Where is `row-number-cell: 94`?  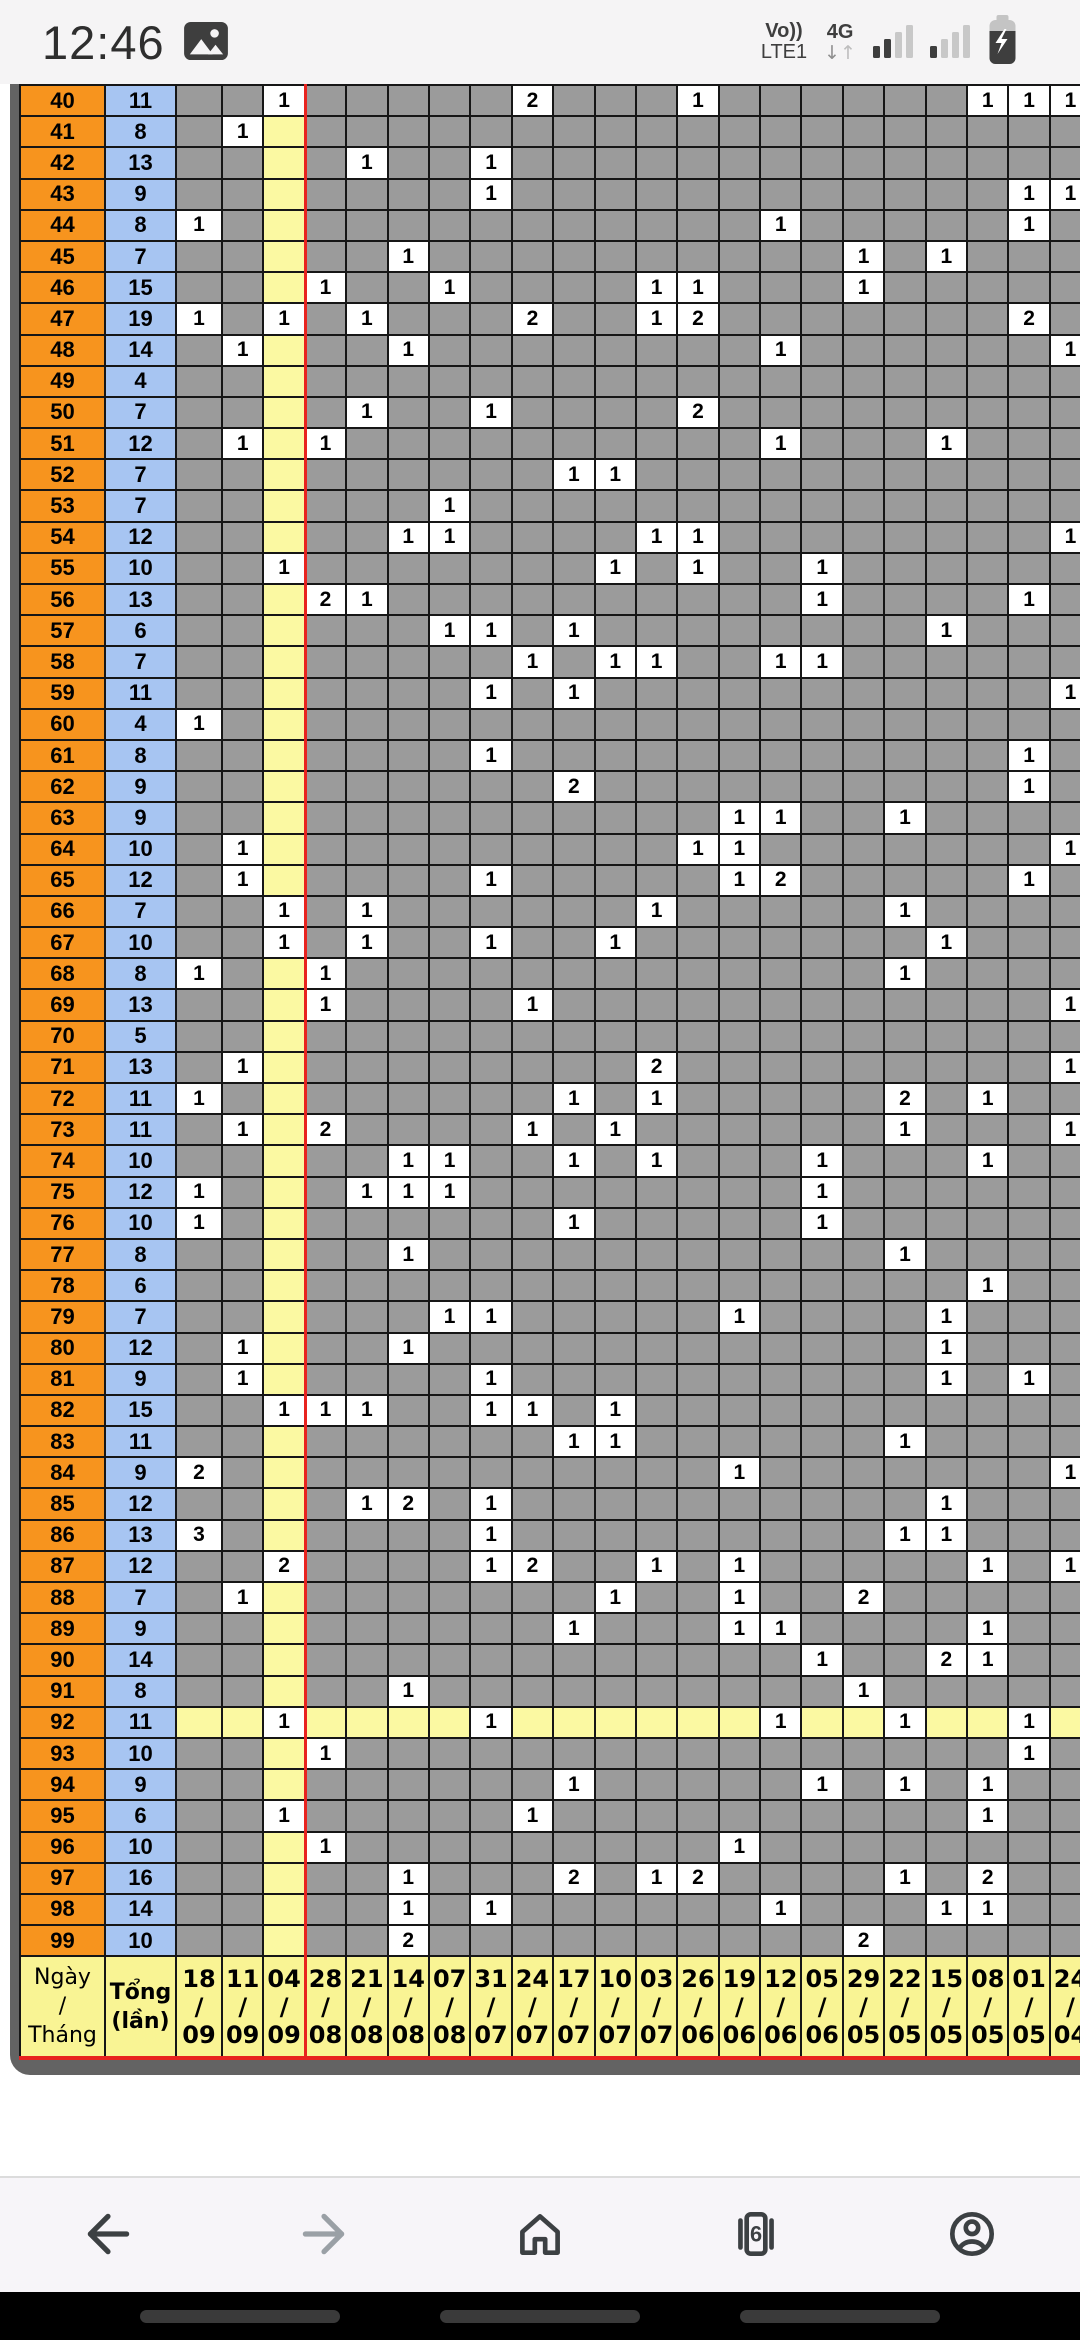
row-number-cell: 94 is located at coordinates (62, 1786).